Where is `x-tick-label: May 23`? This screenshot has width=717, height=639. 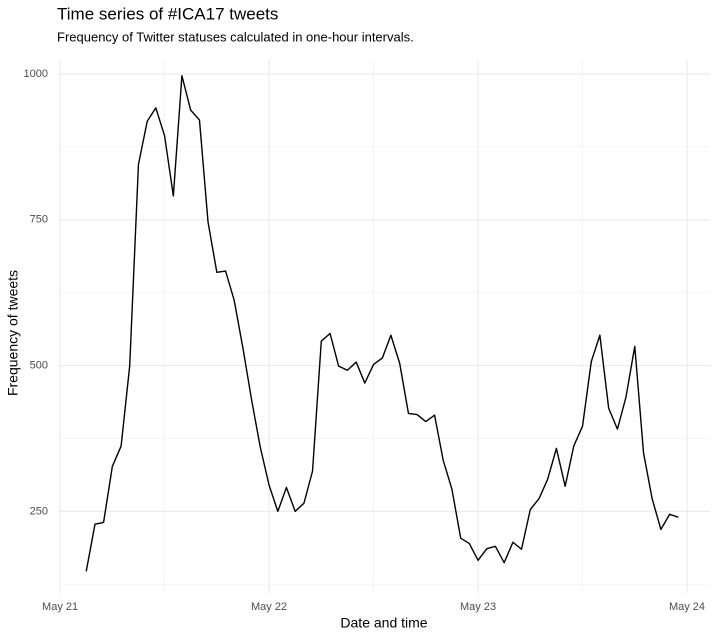 x-tick-label: May 23 is located at coordinates (478, 607).